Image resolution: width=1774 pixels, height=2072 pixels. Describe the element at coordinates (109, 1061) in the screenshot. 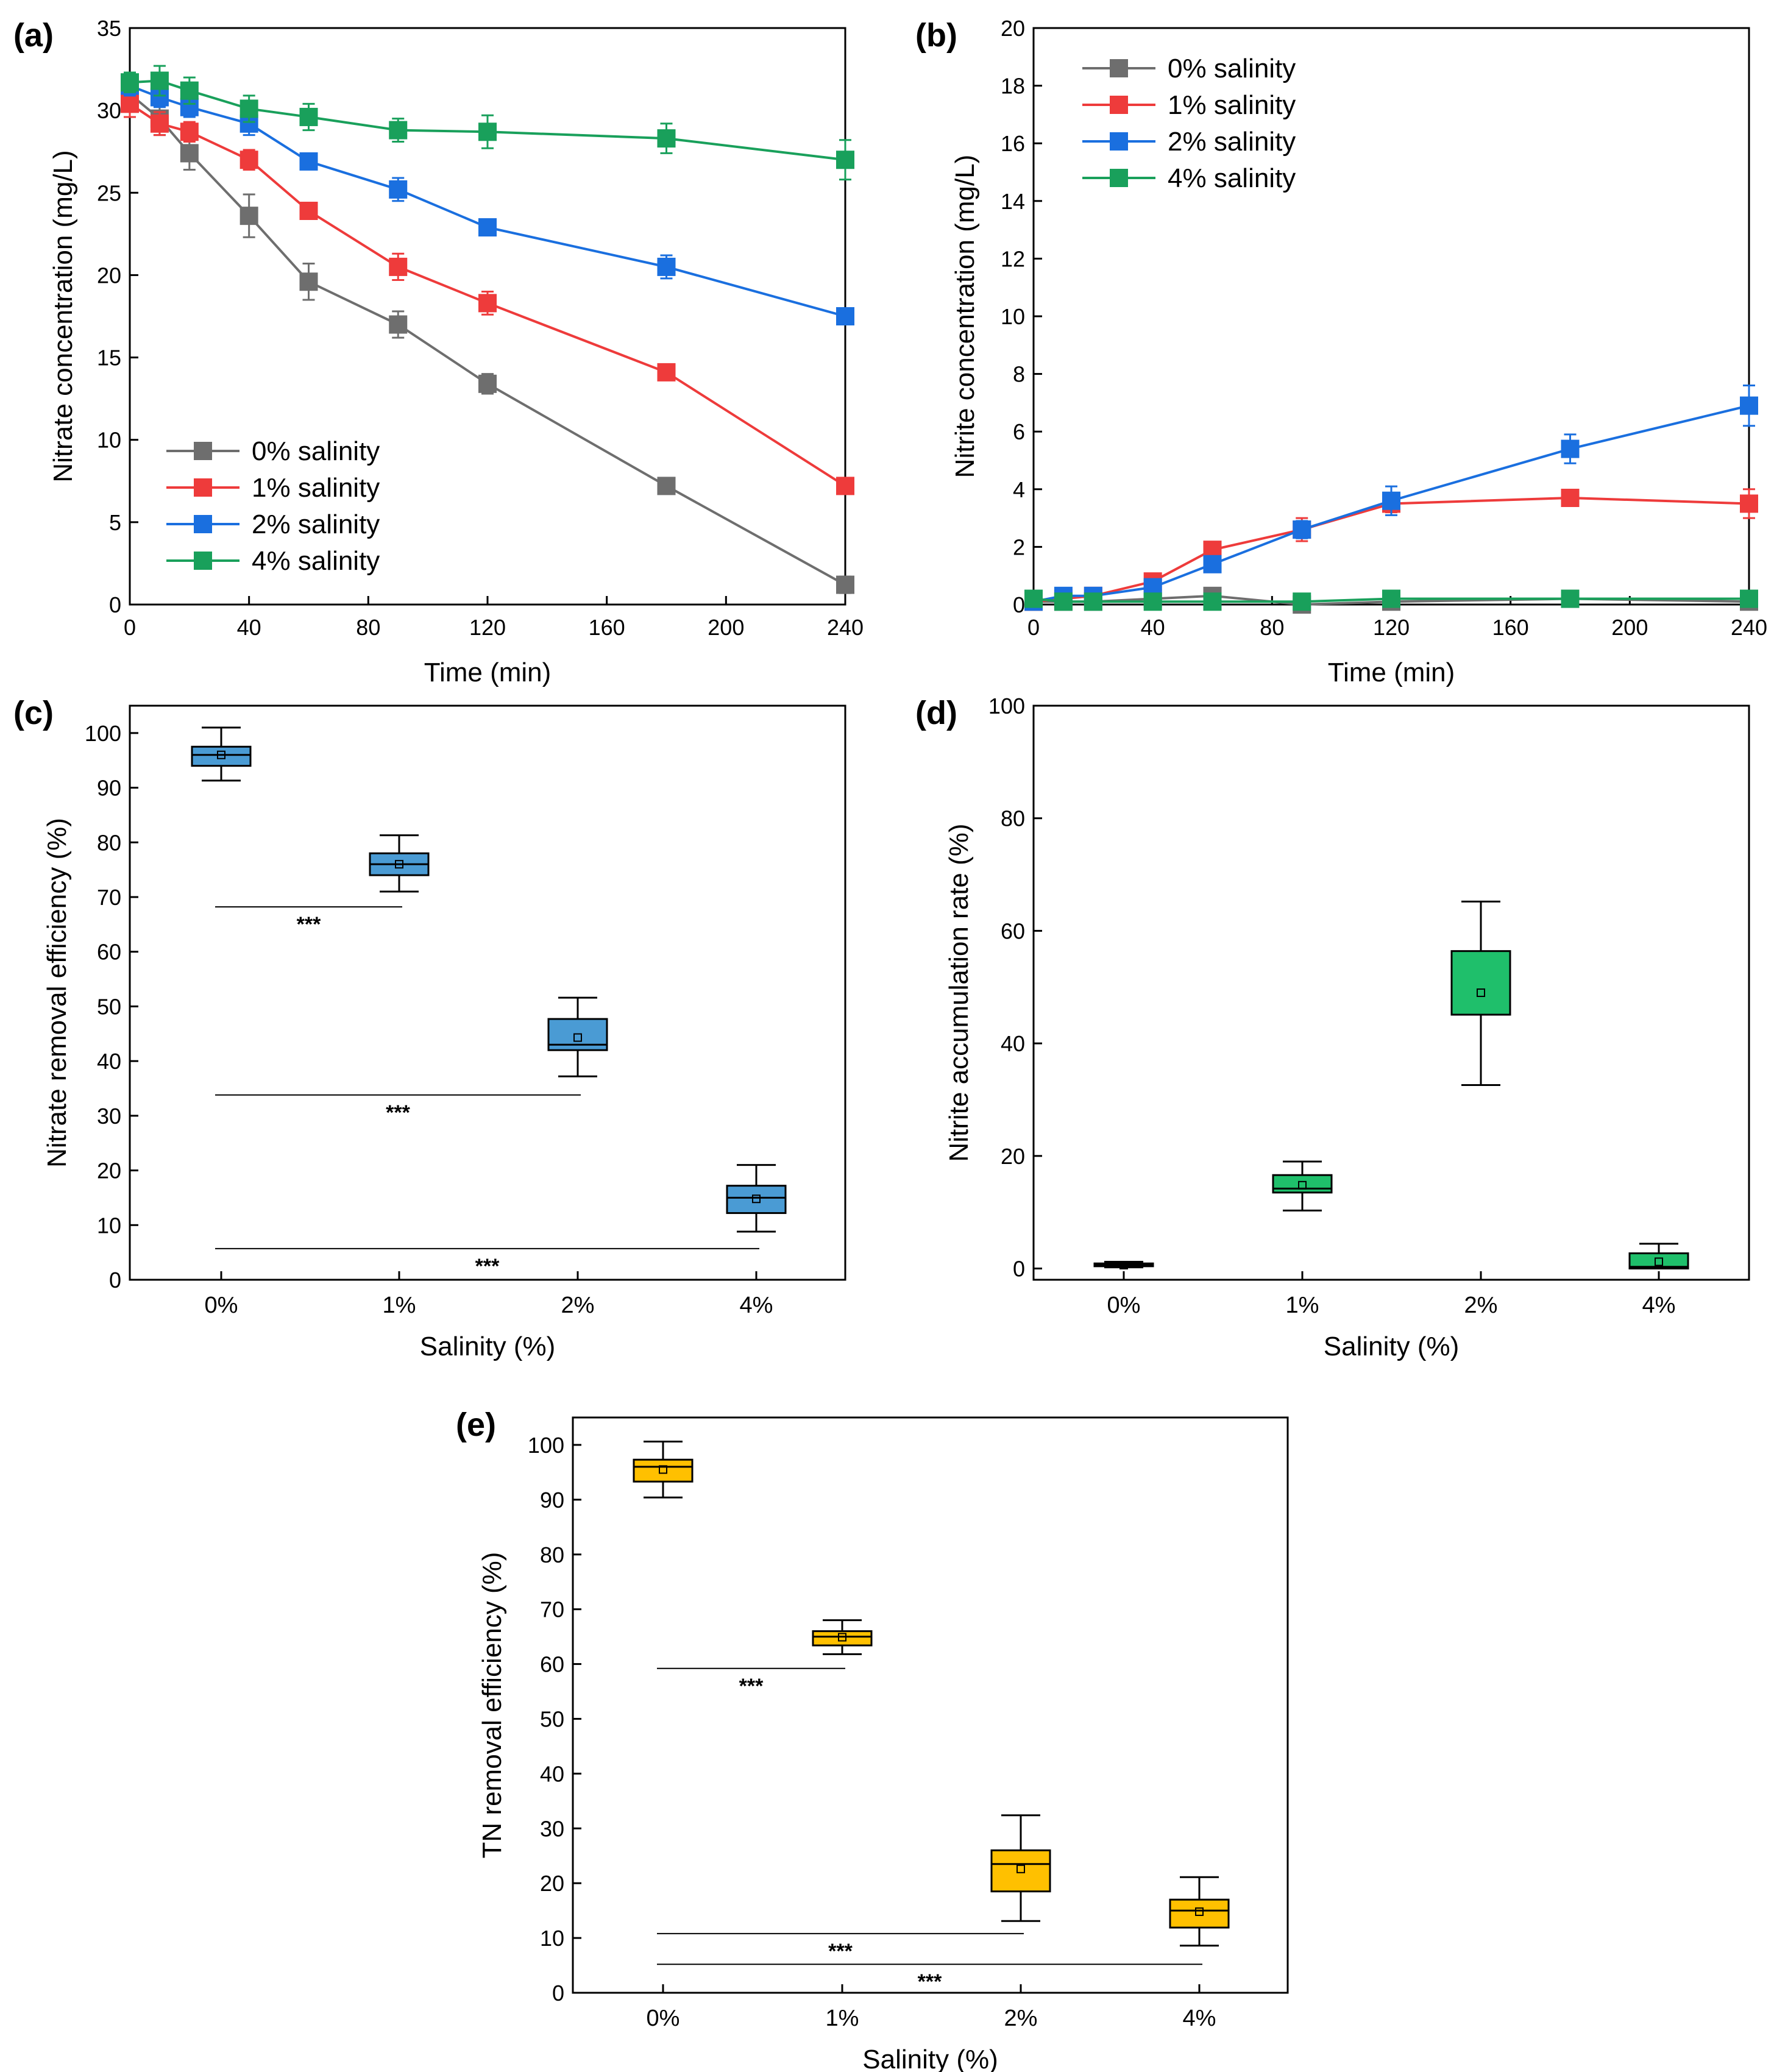

I see `y-tick-label: 40` at that location.